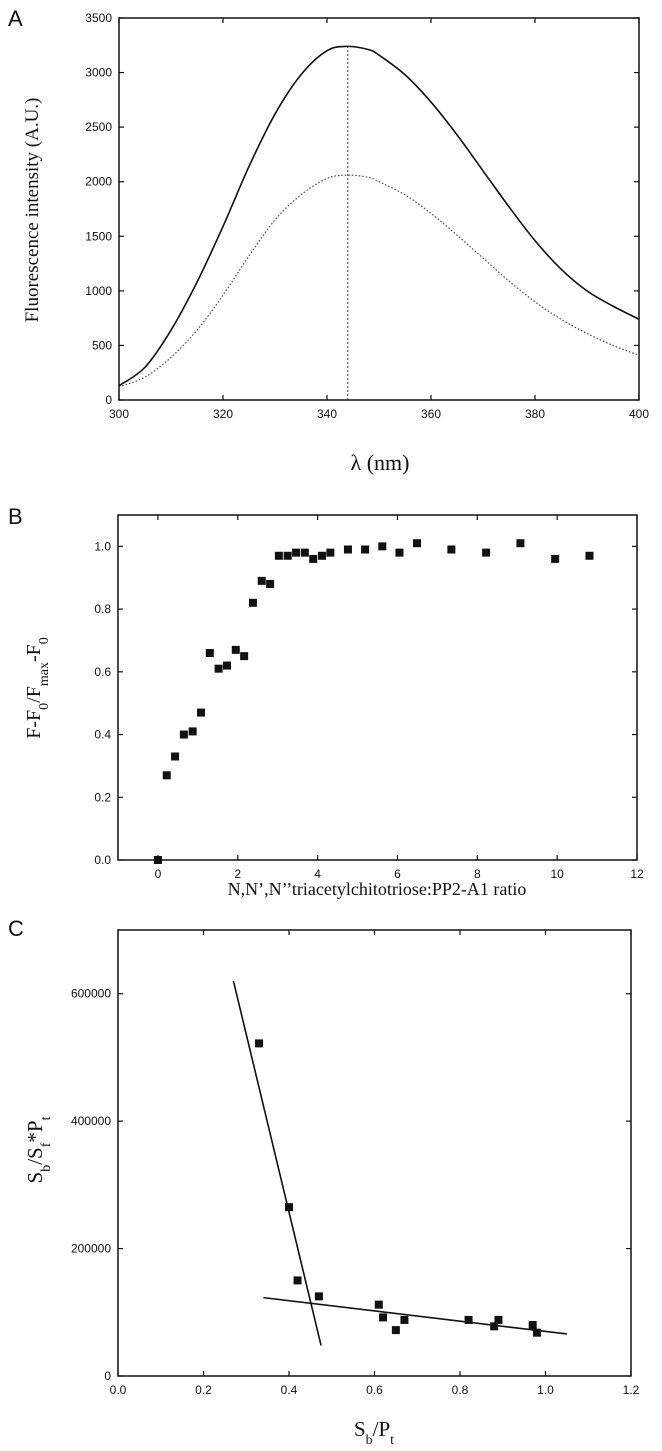 The image size is (662, 1451). I want to click on x-tick-label: 360, so click(431, 414).